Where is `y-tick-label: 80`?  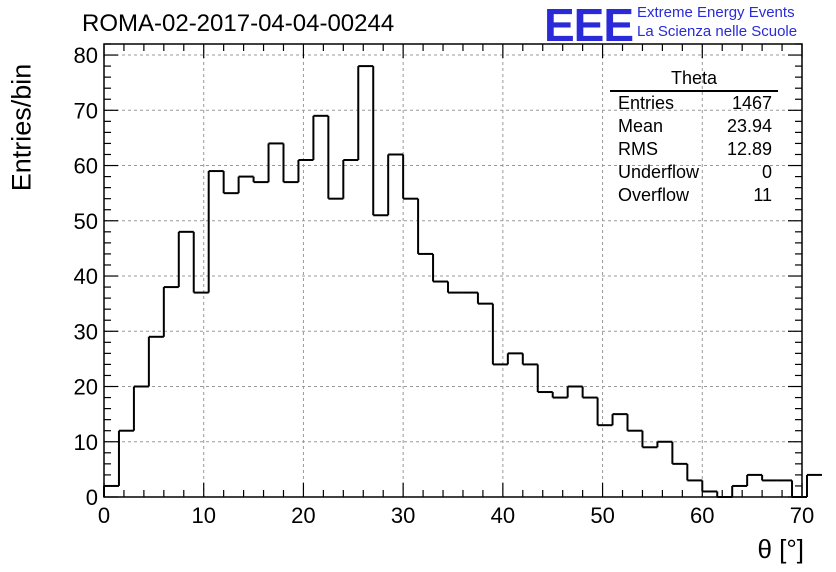 y-tick-label: 80 is located at coordinates (86, 55).